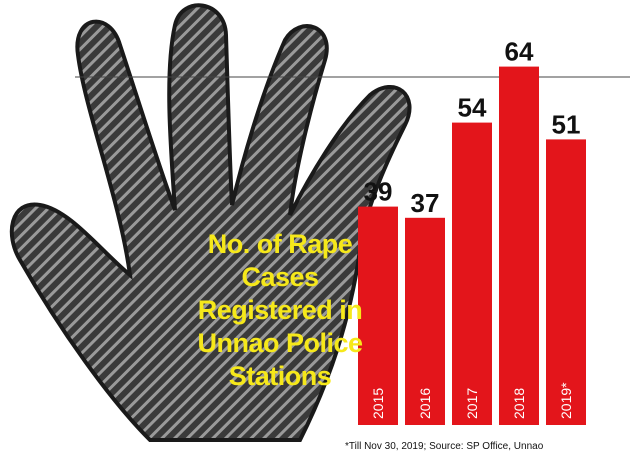 This screenshot has width=630, height=459. Describe the element at coordinates (425, 203) in the screenshot. I see `value-label: 37` at that location.